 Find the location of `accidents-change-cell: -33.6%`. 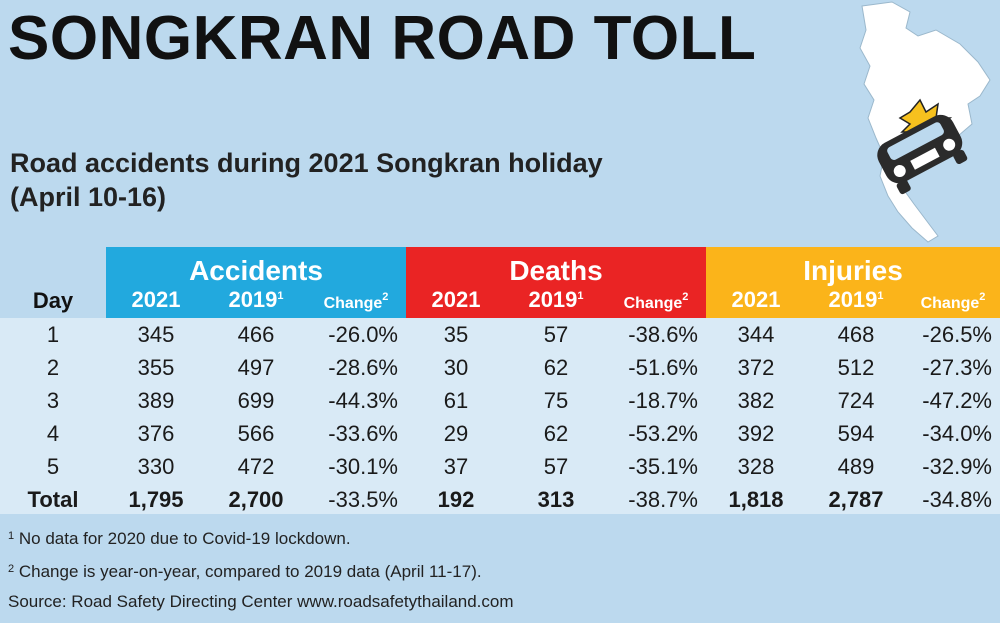

accidents-change-cell: -33.6% is located at coordinates (363, 433).